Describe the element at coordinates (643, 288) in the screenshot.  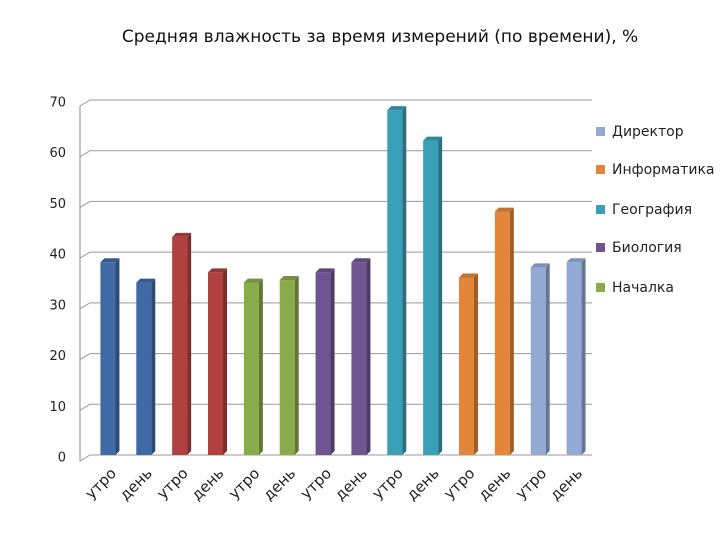
I see `legend-label: Началка` at that location.